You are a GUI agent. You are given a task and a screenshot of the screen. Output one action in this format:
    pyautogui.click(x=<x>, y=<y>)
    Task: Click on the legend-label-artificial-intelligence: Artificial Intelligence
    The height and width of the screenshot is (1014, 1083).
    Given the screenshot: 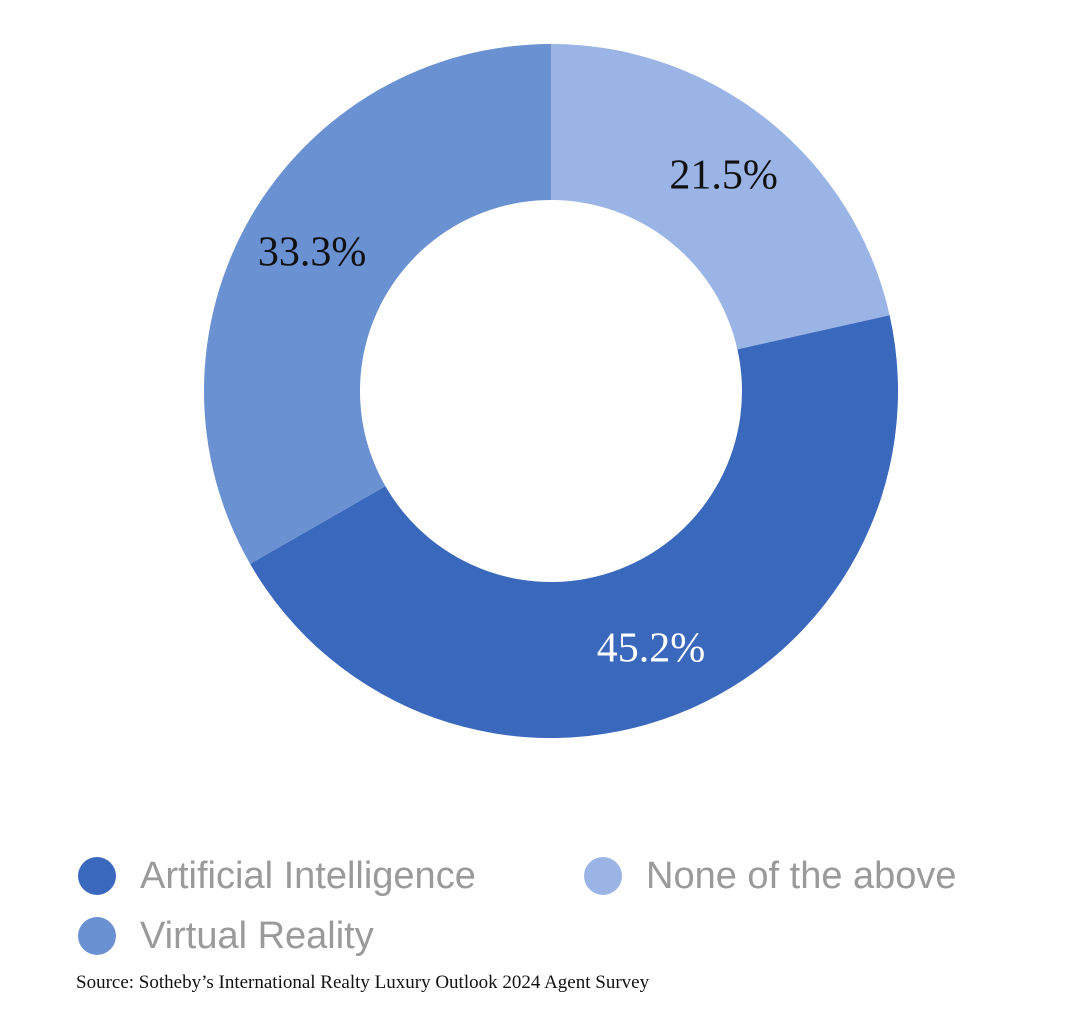 What is the action you would take?
    pyautogui.click(x=308, y=875)
    